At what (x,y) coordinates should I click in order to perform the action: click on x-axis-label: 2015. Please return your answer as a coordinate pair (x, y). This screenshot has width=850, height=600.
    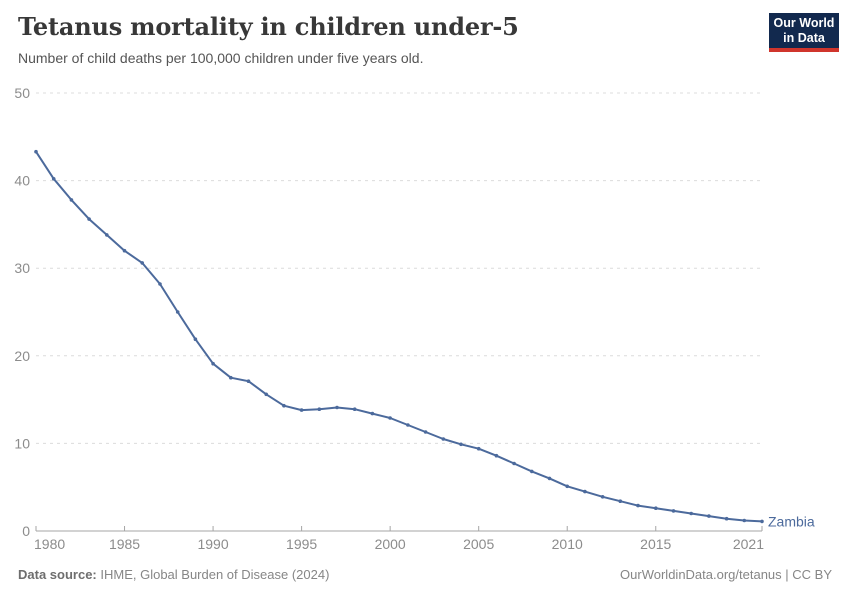
    Looking at the image, I should click on (655, 544).